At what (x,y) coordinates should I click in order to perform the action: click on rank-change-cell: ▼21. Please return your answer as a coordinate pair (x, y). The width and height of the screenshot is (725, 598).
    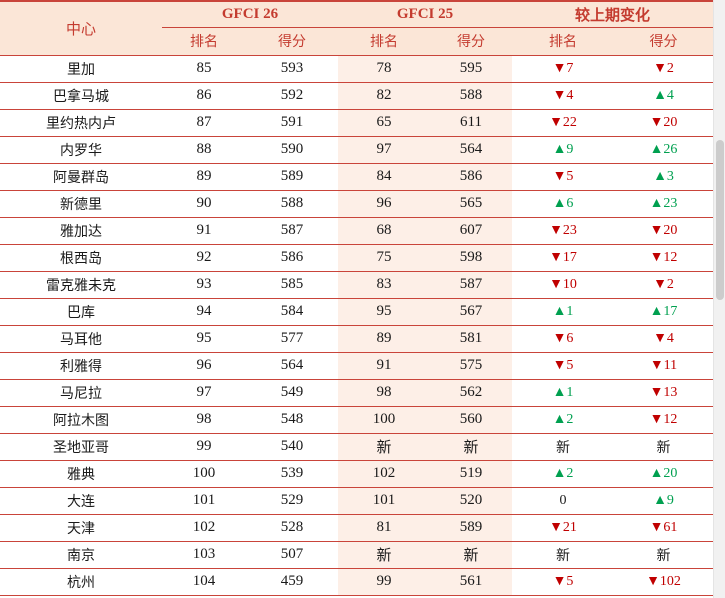
    Looking at the image, I should click on (563, 528).